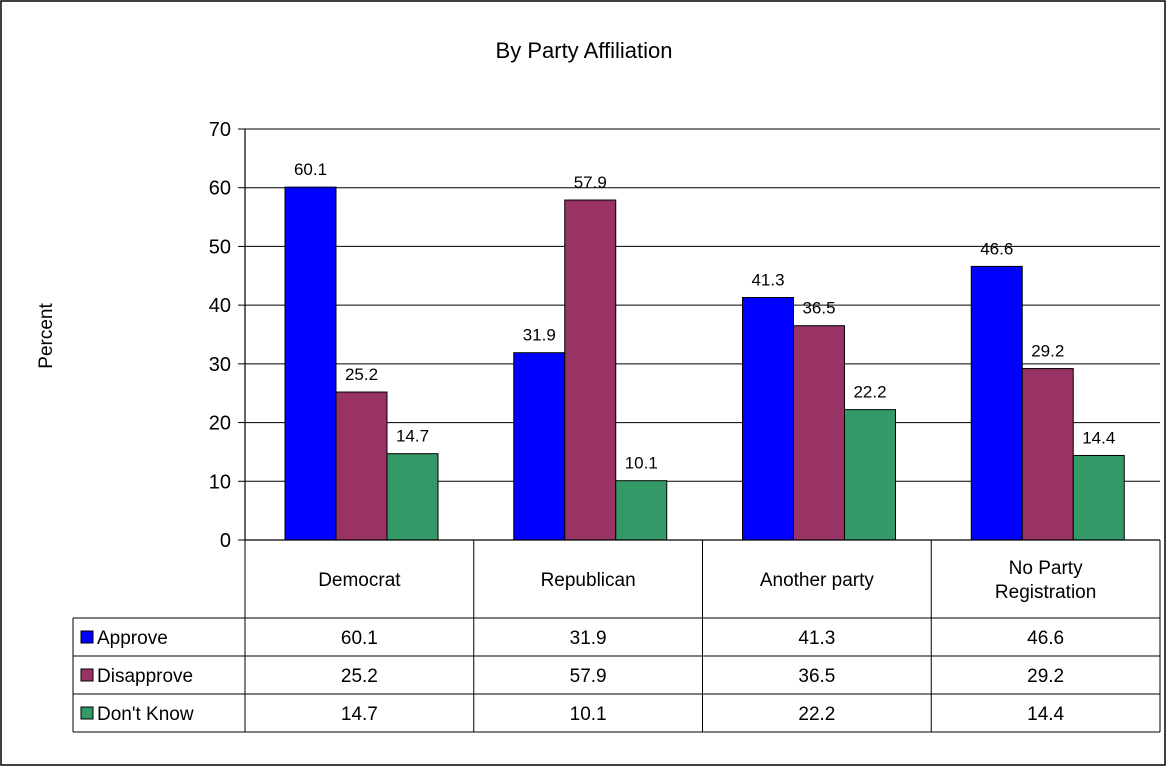 The height and width of the screenshot is (767, 1167). Describe the element at coordinates (220, 424) in the screenshot. I see `y-tick-label: 20` at that location.